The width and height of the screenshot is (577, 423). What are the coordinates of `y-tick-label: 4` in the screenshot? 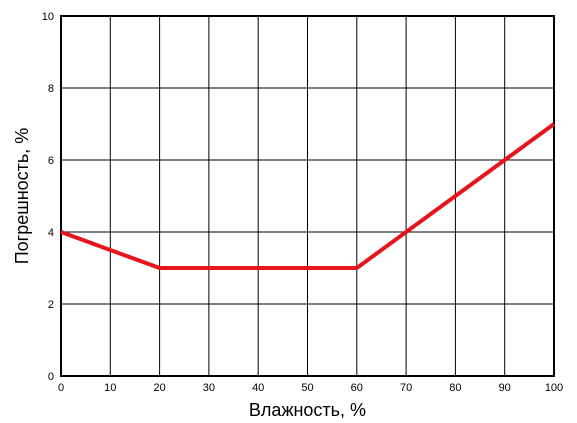 It's located at (51, 233).